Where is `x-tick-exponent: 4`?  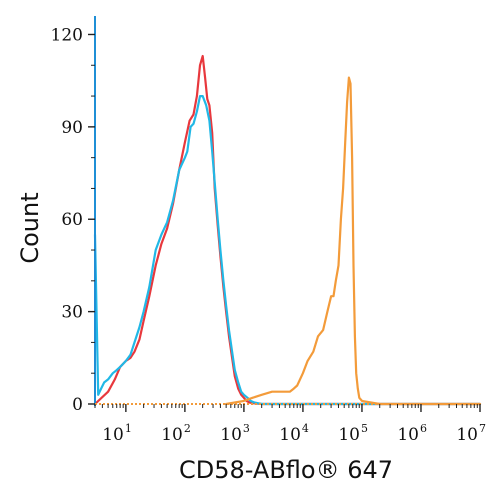 x-tick-exponent: 4 is located at coordinates (305, 428).